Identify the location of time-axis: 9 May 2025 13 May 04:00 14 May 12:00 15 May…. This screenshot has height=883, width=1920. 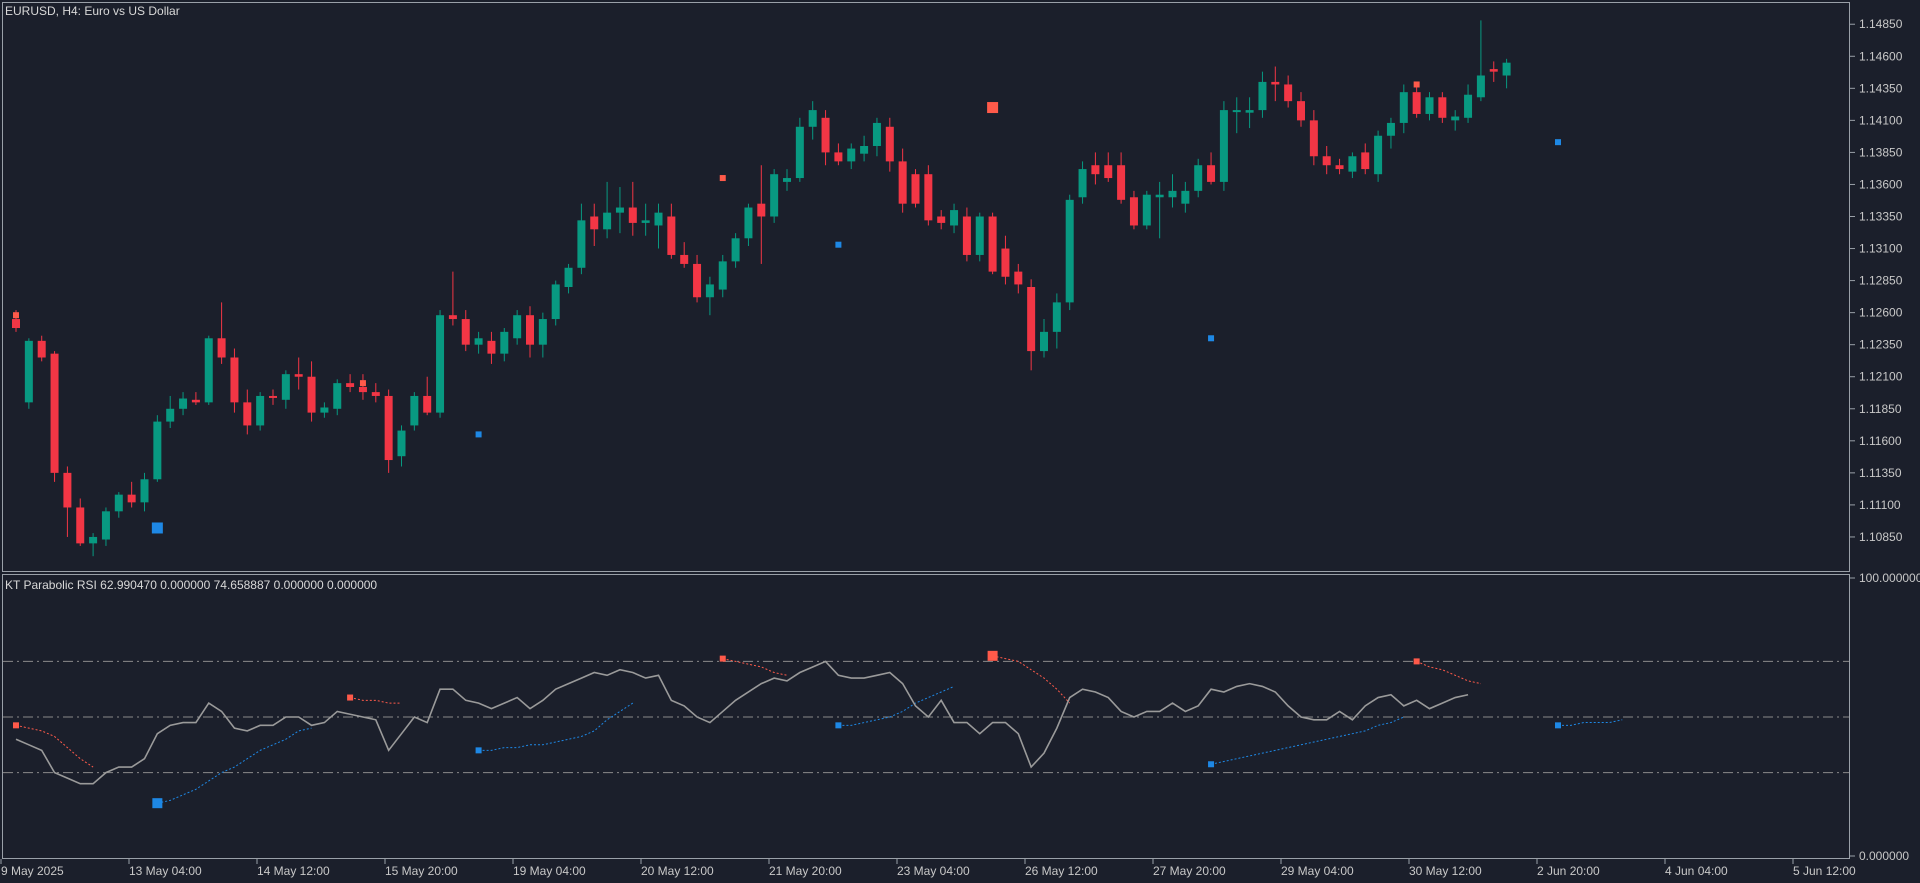
(928, 868).